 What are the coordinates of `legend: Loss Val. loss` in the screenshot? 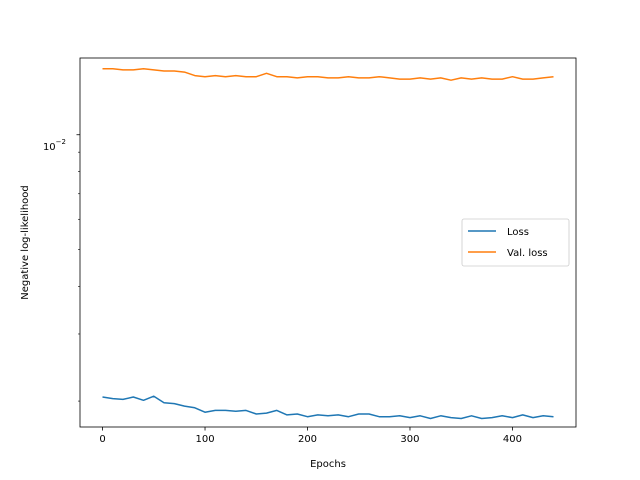 It's located at (515, 242).